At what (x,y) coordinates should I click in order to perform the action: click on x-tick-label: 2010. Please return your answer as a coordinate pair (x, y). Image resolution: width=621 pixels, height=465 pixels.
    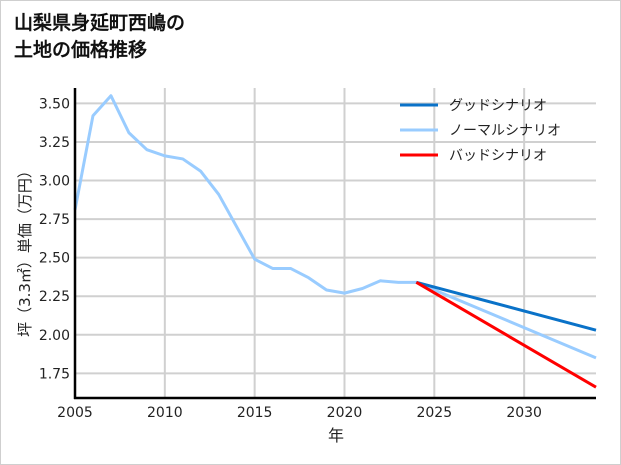
    Looking at the image, I should click on (165, 413).